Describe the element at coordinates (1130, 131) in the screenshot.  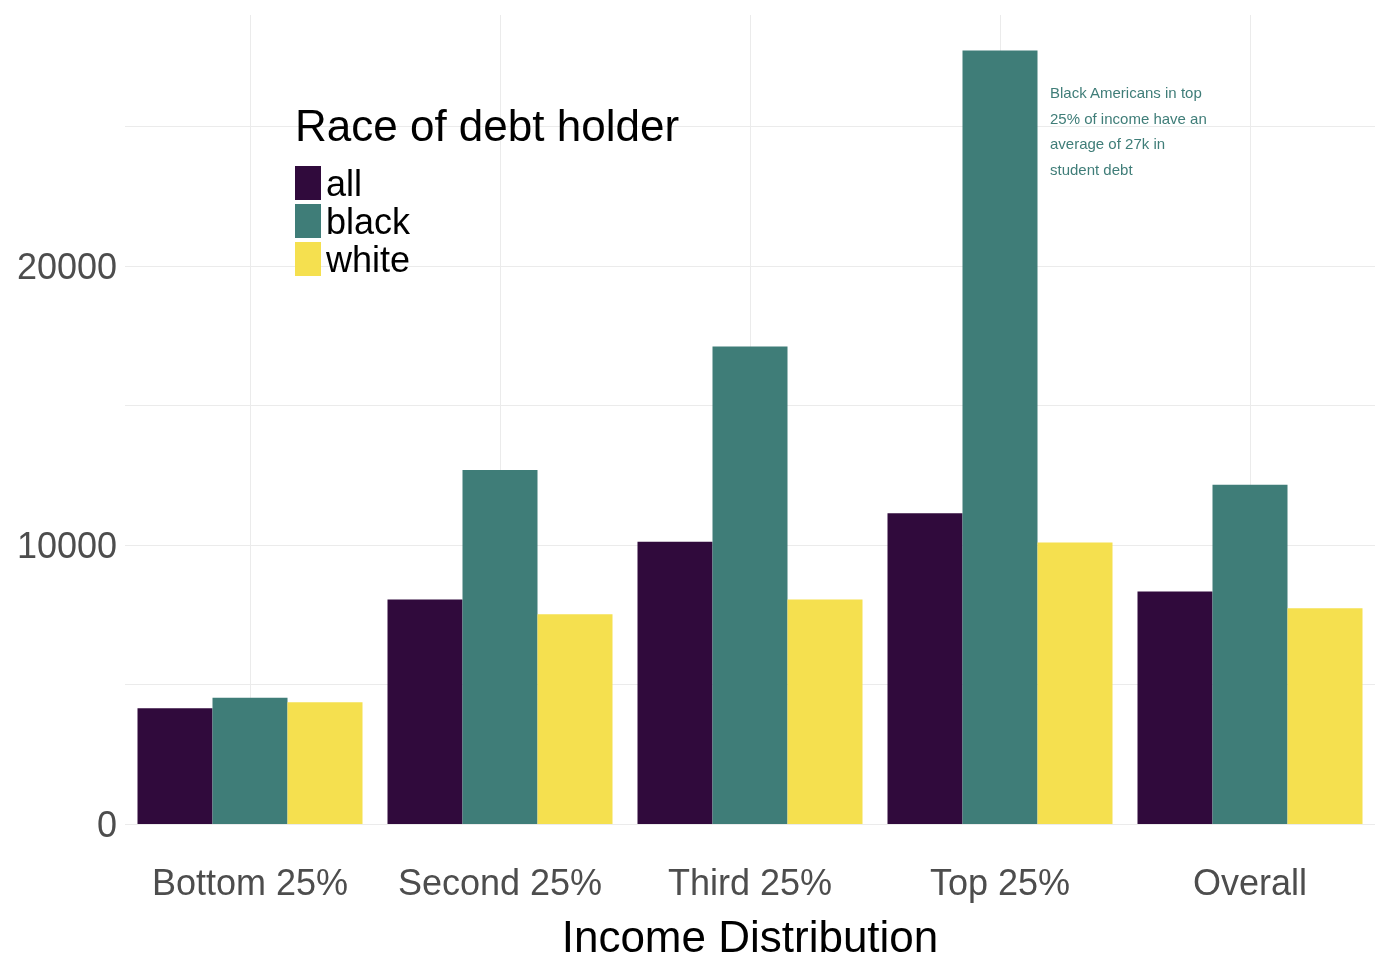
I see `annotation: Black Americans in top 25% of income have an average of 27k in student debt` at that location.